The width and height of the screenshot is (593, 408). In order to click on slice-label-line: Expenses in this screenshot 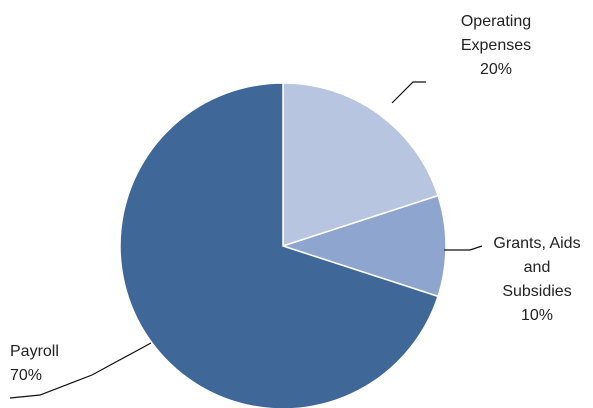, I will do `click(496, 45)`.